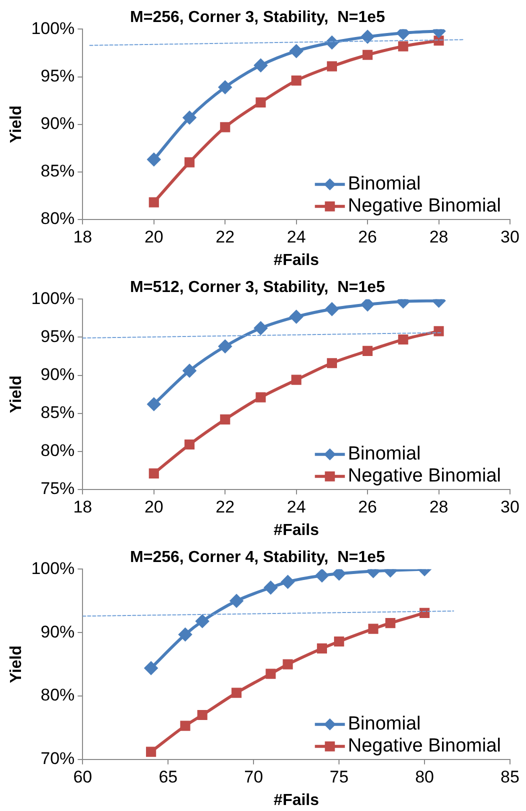 The width and height of the screenshot is (526, 811). Describe the element at coordinates (254, 776) in the screenshot. I see `x-tick-label: 70` at that location.